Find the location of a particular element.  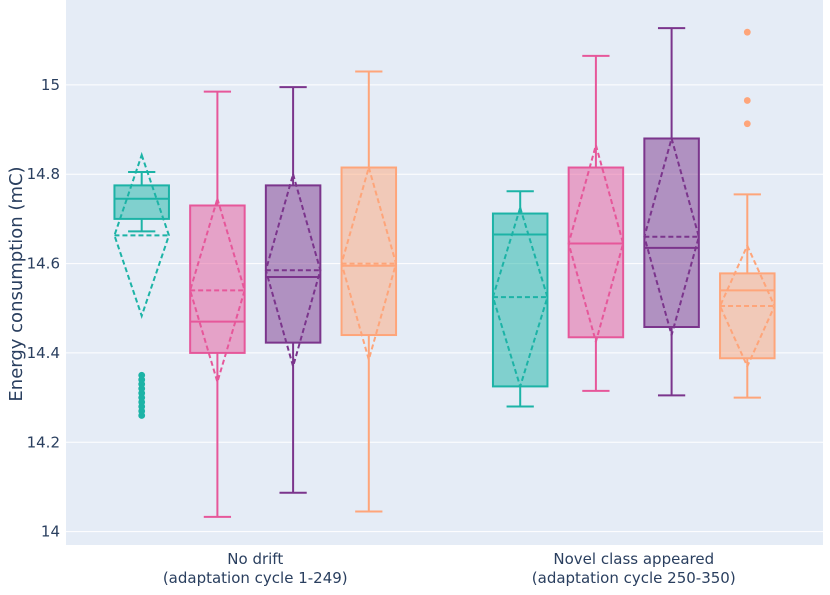

y-tick-label: 15 is located at coordinates (50, 85).